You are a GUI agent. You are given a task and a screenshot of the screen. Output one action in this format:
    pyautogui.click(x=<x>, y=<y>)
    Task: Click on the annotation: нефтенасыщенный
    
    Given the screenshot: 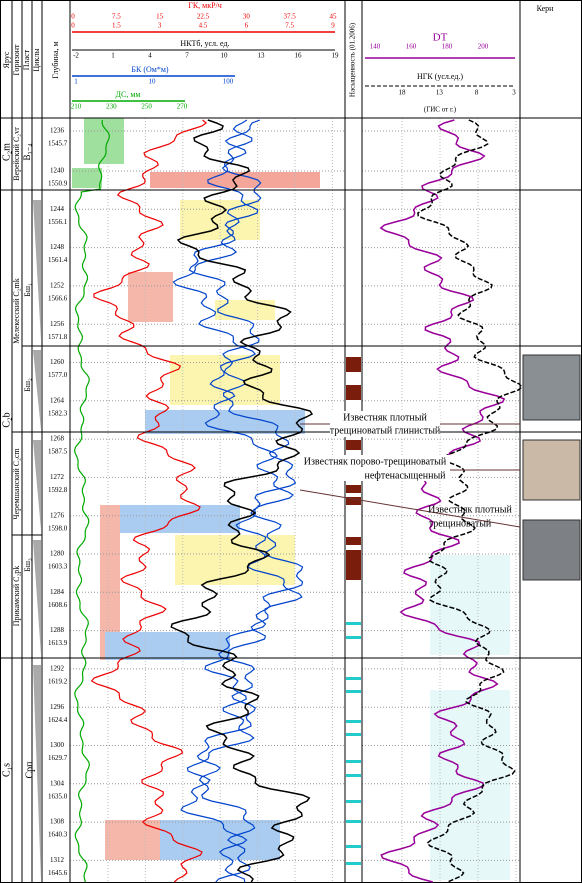 What is the action you would take?
    pyautogui.click(x=405, y=475)
    